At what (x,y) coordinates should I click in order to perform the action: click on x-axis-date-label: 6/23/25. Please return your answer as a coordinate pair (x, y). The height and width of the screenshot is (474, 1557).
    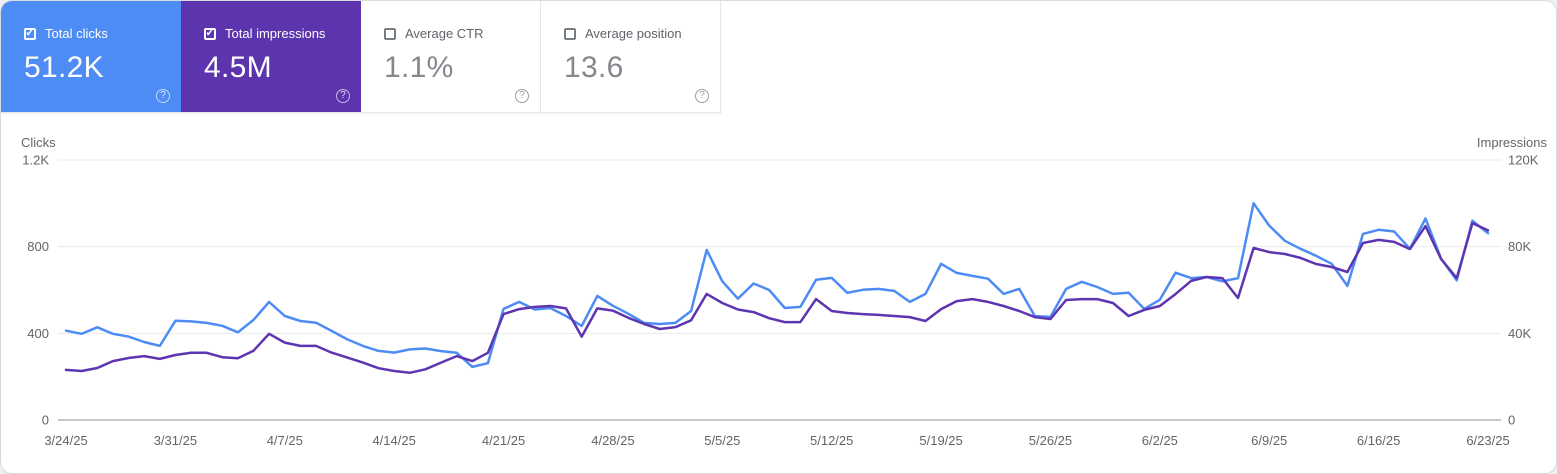
    Looking at the image, I should click on (1487, 440).